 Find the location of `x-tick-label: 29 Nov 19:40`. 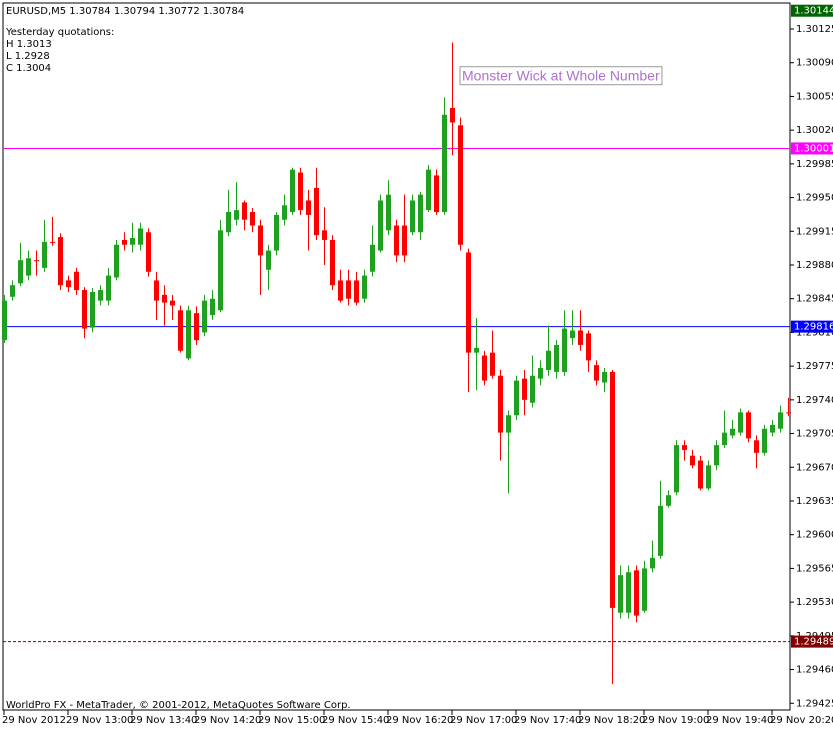

x-tick-label: 29 Nov 19:40 is located at coordinates (739, 720).